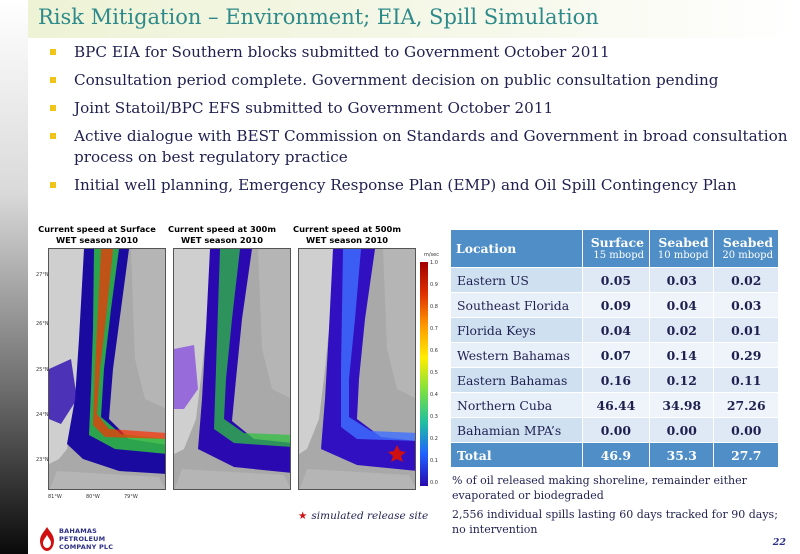  I want to click on header-sub: 10 mbopd, so click(683, 255).